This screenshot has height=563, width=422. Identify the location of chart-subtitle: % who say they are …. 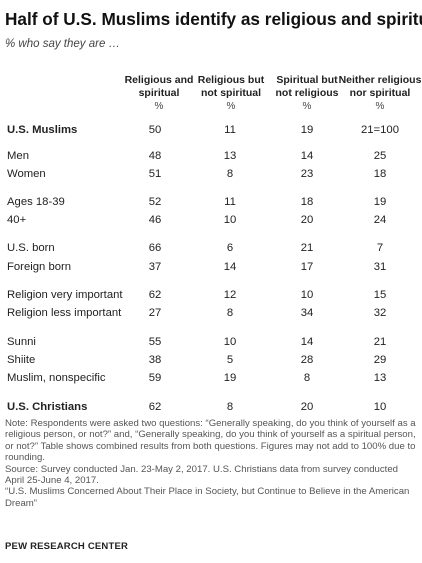
(63, 44).